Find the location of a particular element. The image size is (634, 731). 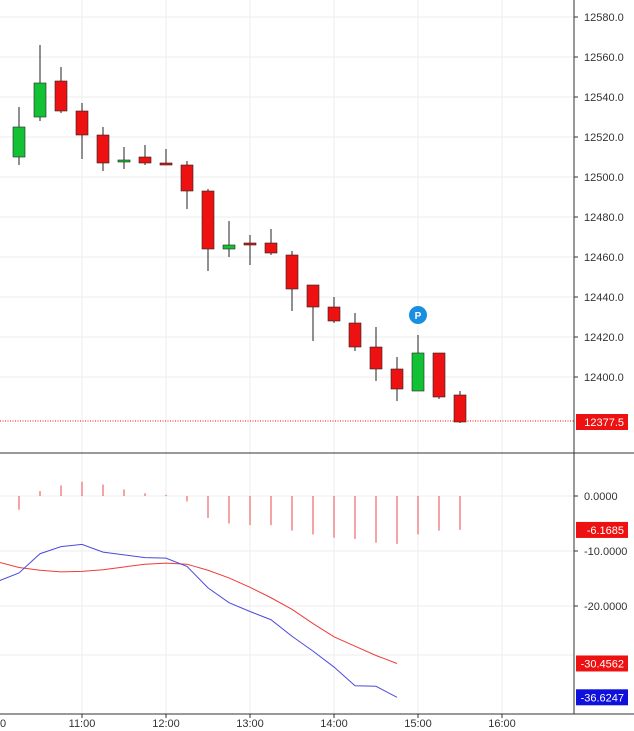

price-y-tick-label: 12400.0 is located at coordinates (604, 378).